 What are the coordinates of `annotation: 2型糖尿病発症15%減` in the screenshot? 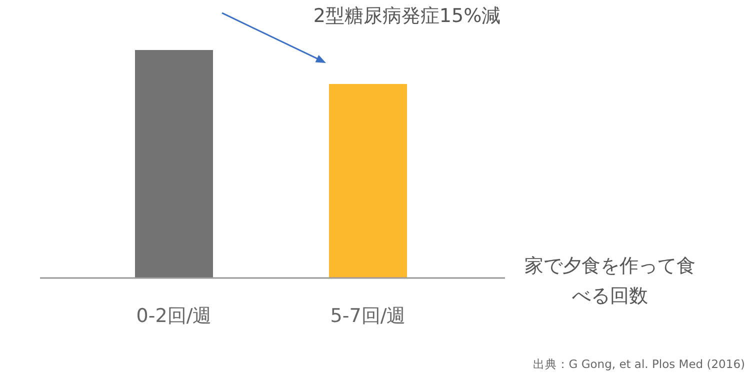 It's located at (407, 16).